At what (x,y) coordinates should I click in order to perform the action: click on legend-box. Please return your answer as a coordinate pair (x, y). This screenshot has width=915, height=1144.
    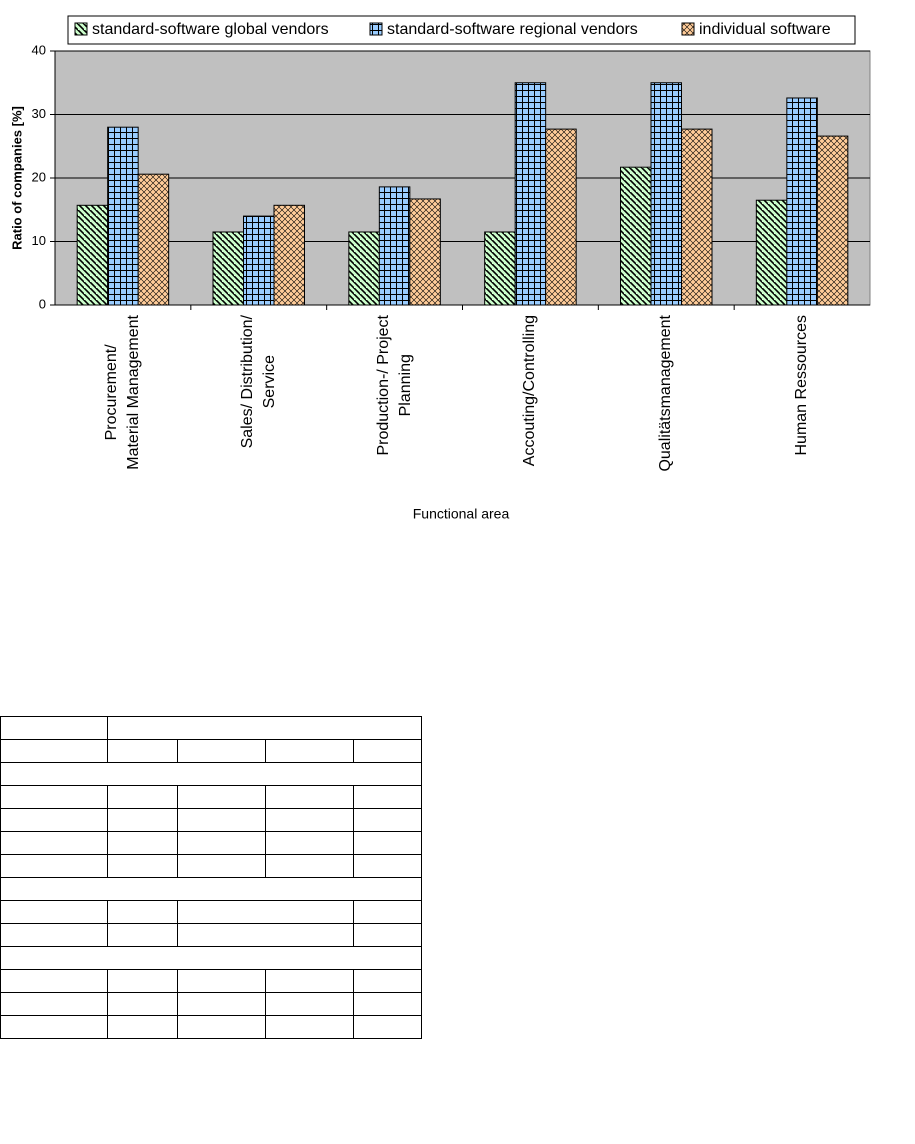
    Looking at the image, I should click on (461, 30).